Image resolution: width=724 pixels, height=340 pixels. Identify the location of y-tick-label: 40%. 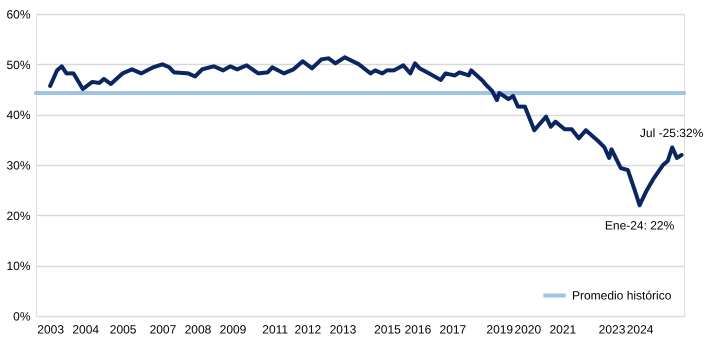
(18, 115).